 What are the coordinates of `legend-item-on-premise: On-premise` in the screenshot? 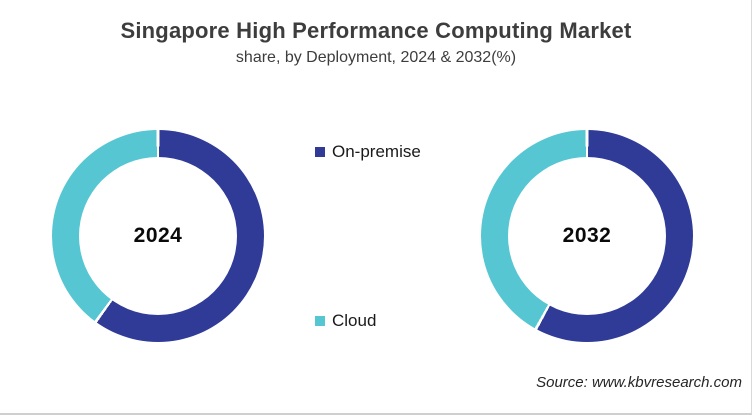 It's located at (368, 152).